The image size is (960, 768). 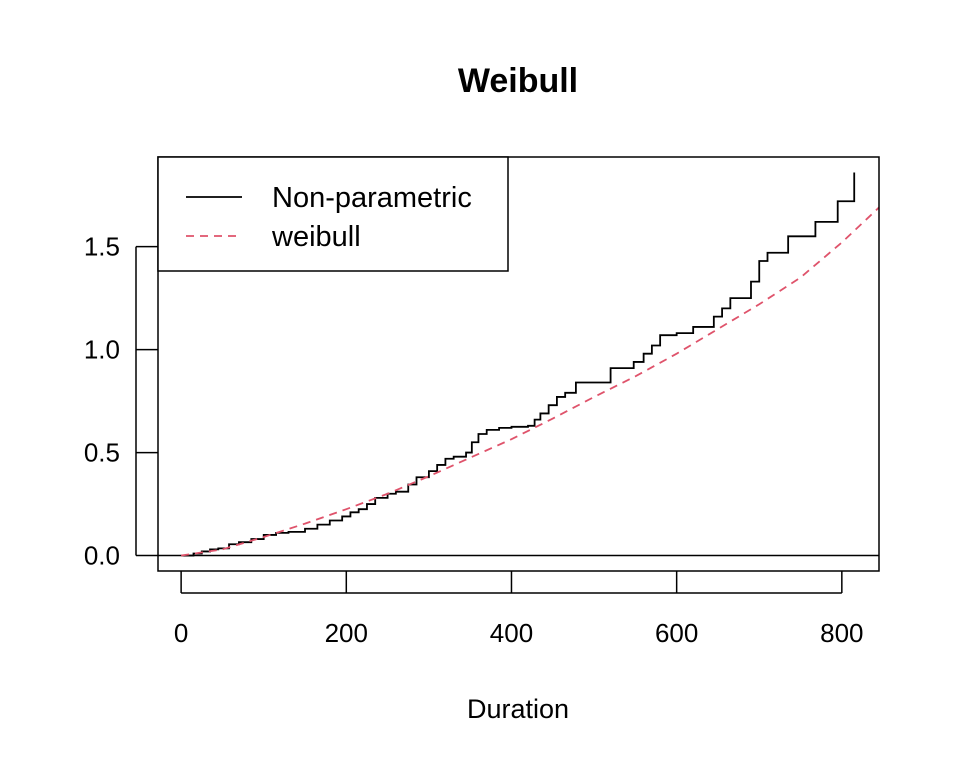 What do you see at coordinates (121, 401) in the screenshot?
I see `y-axis: 0.0 0.5 1.0 1.5` at bounding box center [121, 401].